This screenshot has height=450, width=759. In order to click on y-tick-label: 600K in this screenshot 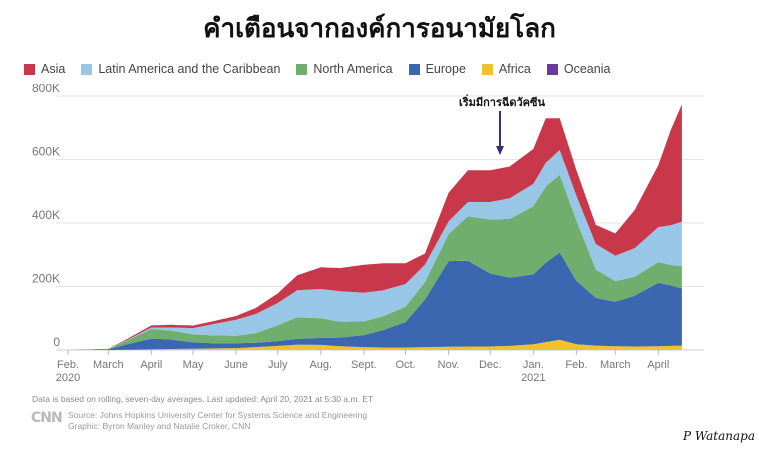, I will do `click(46, 152)`.